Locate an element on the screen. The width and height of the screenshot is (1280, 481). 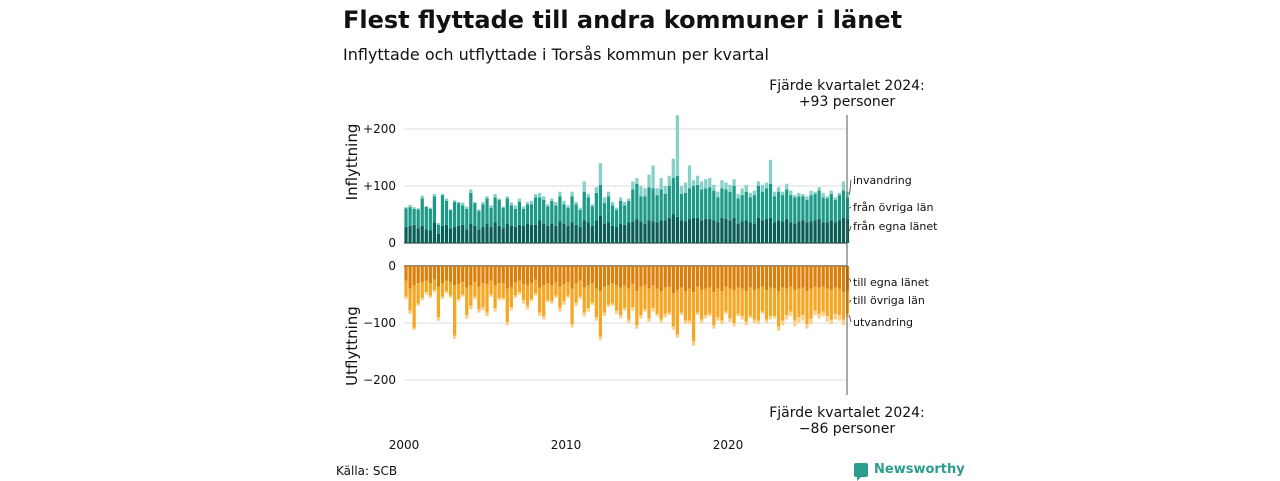
series-leader-line is located at coordinates (850, 301).